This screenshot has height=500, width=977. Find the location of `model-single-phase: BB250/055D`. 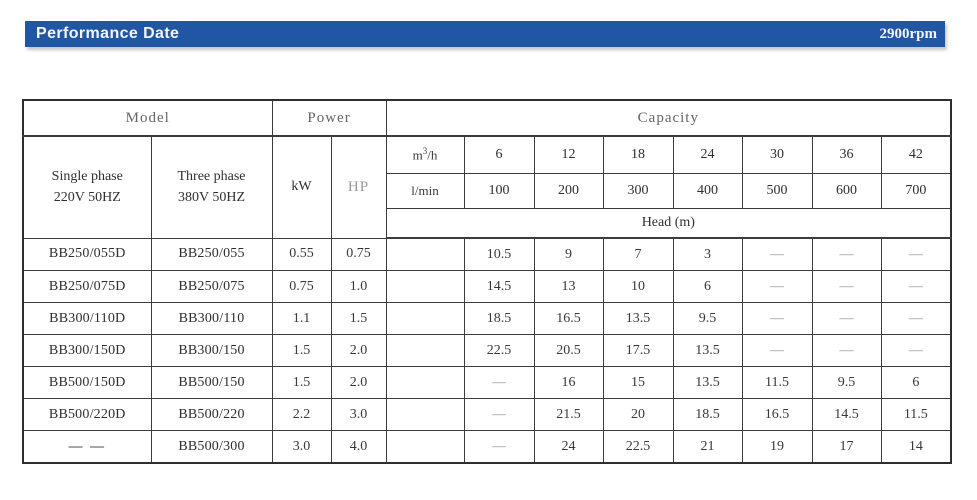

model-single-phase: BB250/055D is located at coordinates (87, 254).